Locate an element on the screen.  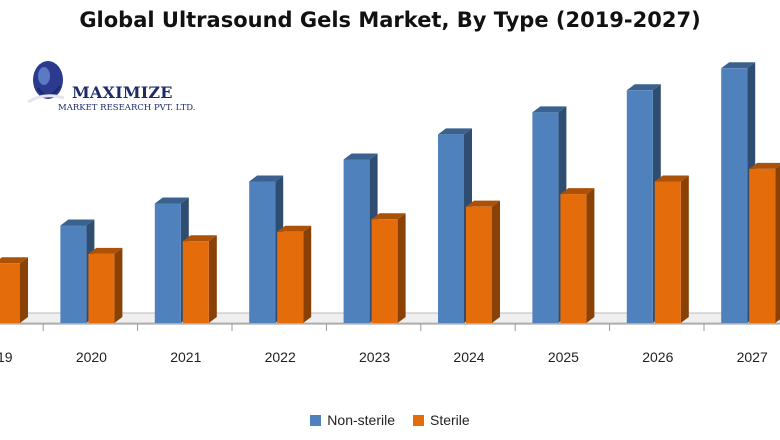
x-tick-label: 2026 is located at coordinates (657, 357).